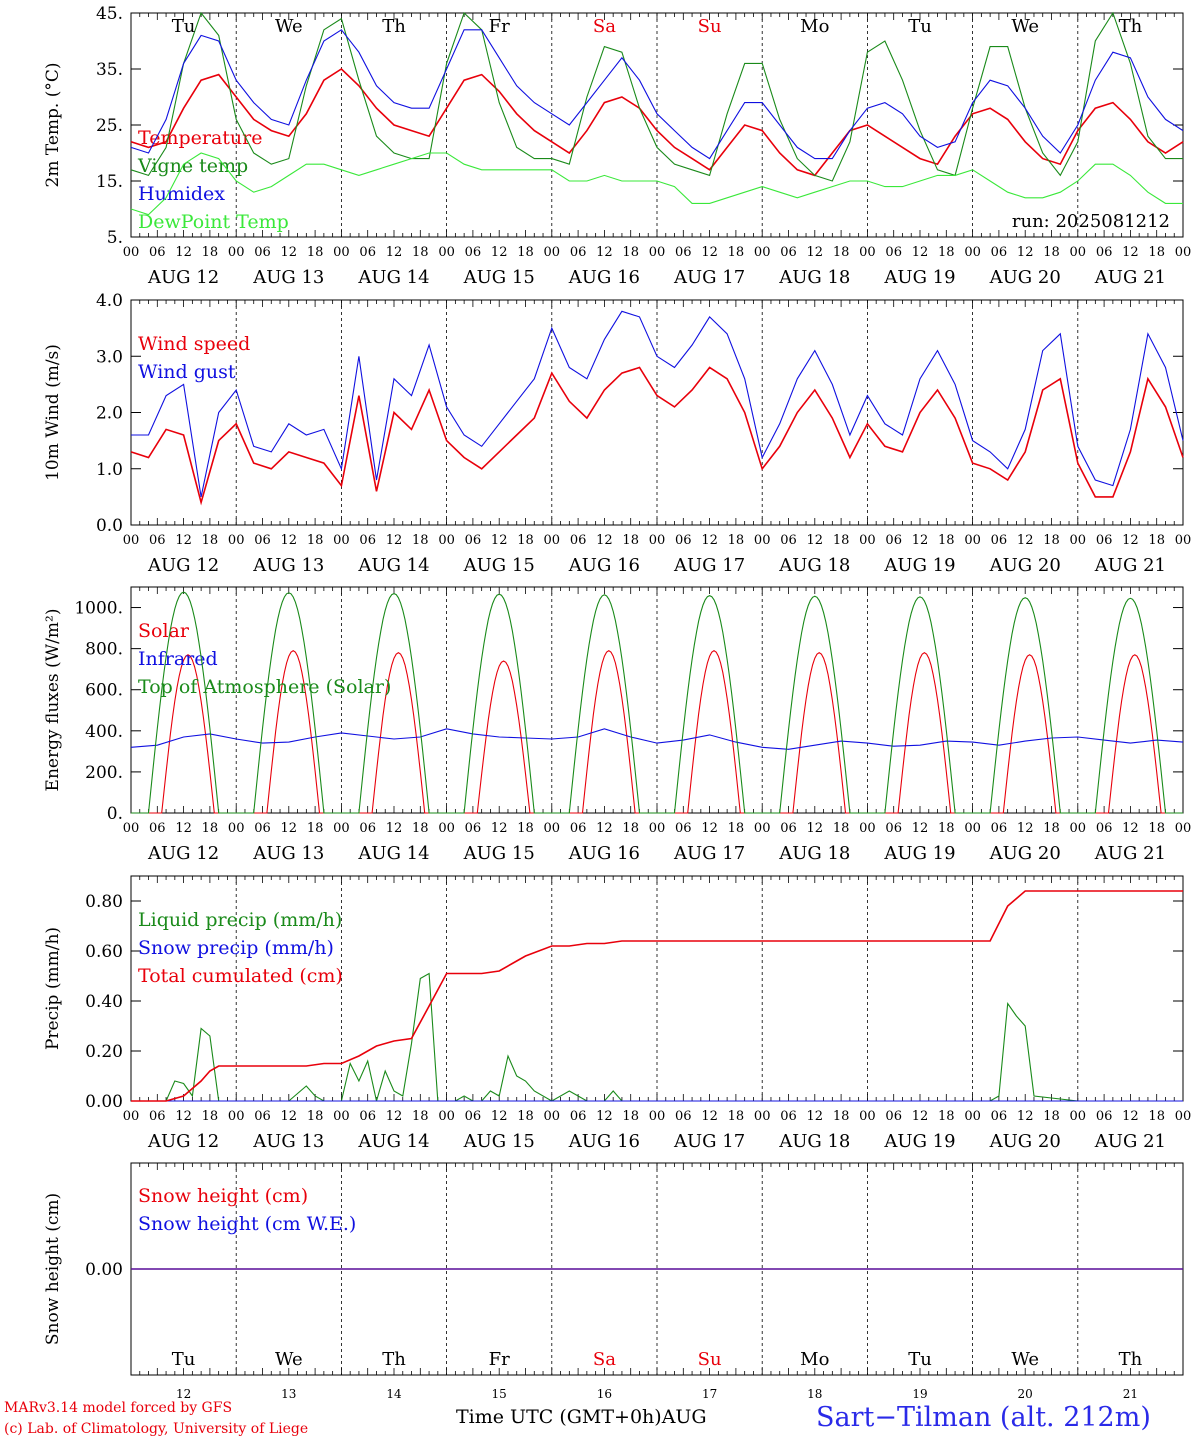 The image size is (1194, 1440). I want to click on y-tick-label: 0.80, so click(104, 902).